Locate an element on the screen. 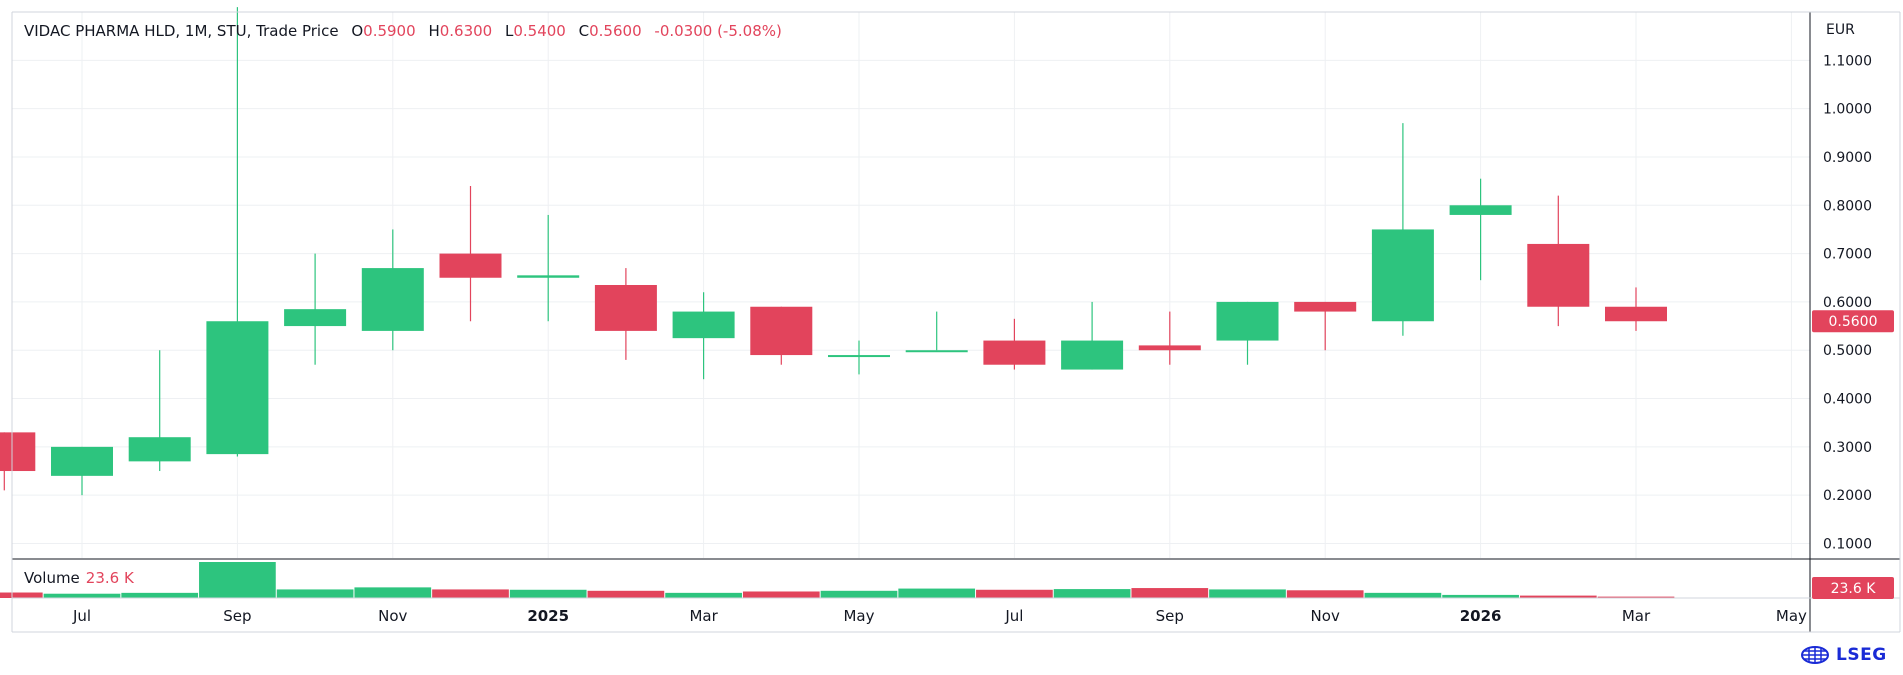  y-tick-label: 0.4000 is located at coordinates (1847, 400).